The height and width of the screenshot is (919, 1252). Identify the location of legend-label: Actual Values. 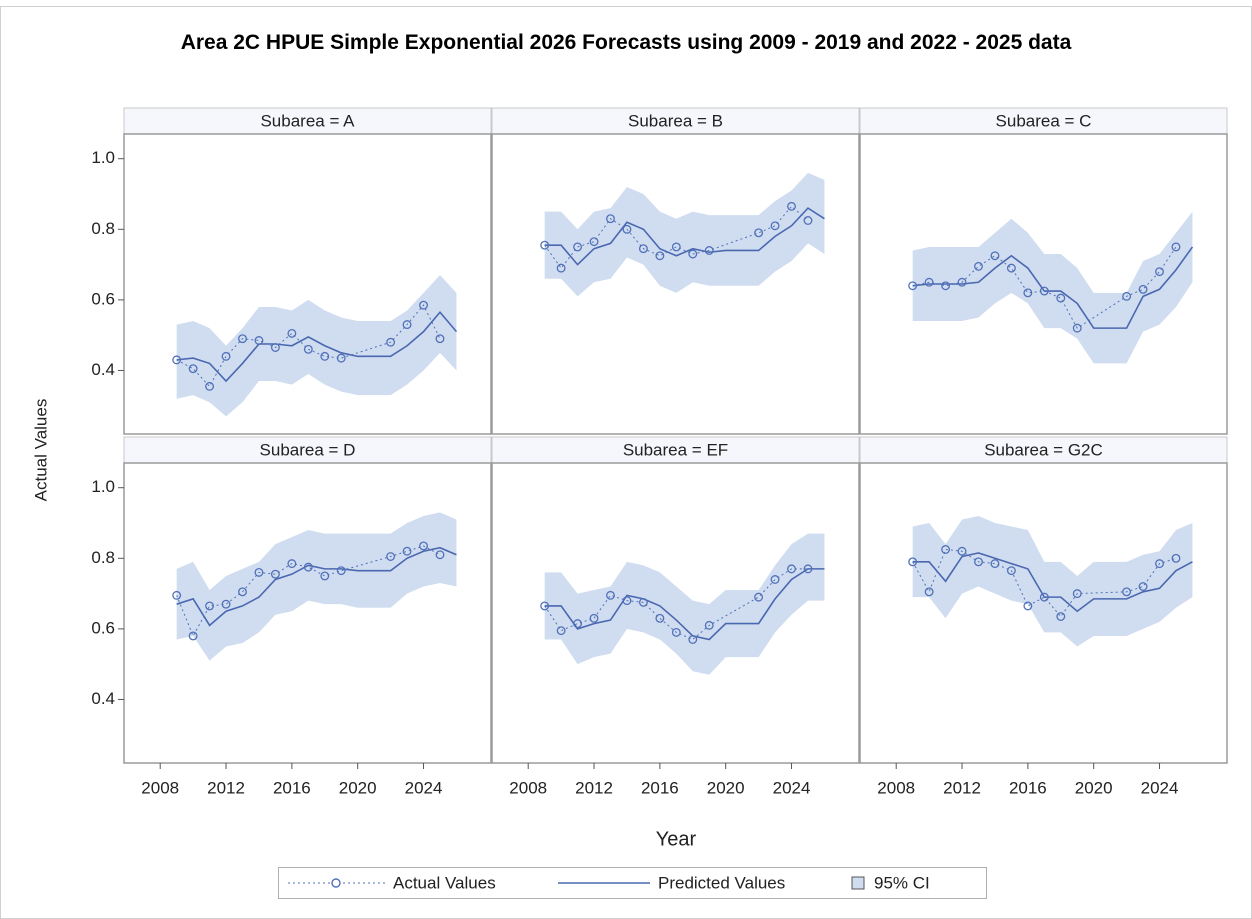
(444, 882).